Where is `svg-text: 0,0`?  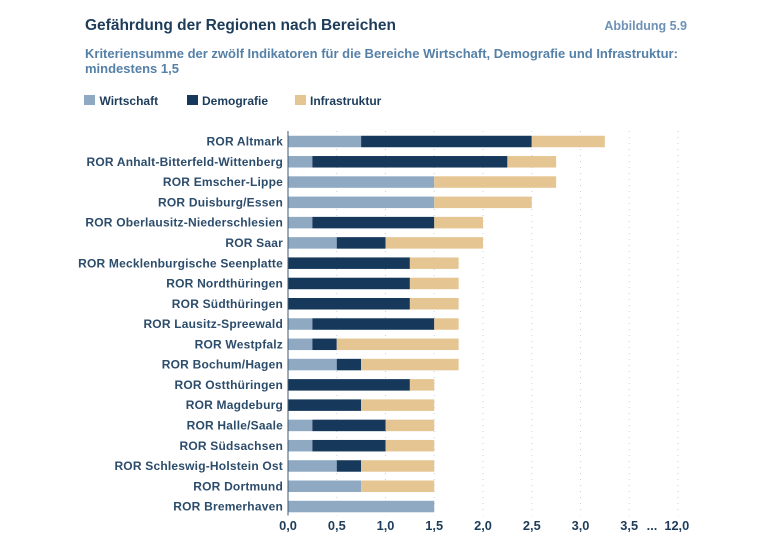 svg-text: 0,0 is located at coordinates (288, 525).